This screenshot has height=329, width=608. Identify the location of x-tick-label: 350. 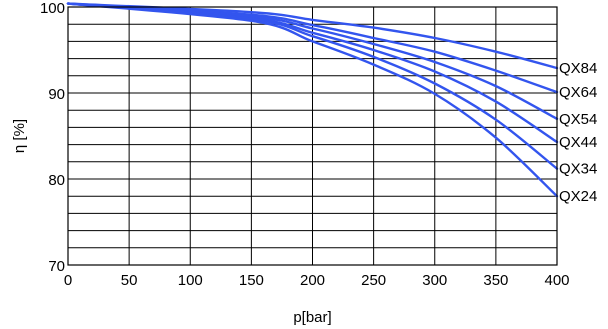
(495, 280).